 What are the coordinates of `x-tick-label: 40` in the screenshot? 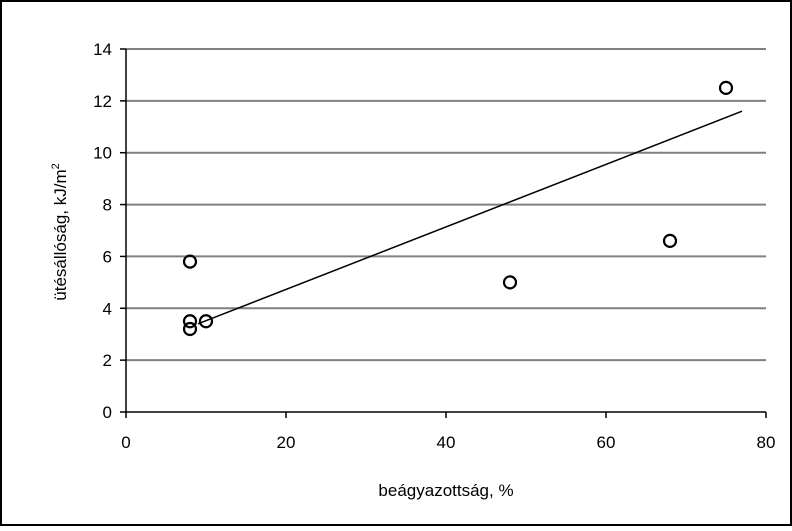 It's located at (446, 442).